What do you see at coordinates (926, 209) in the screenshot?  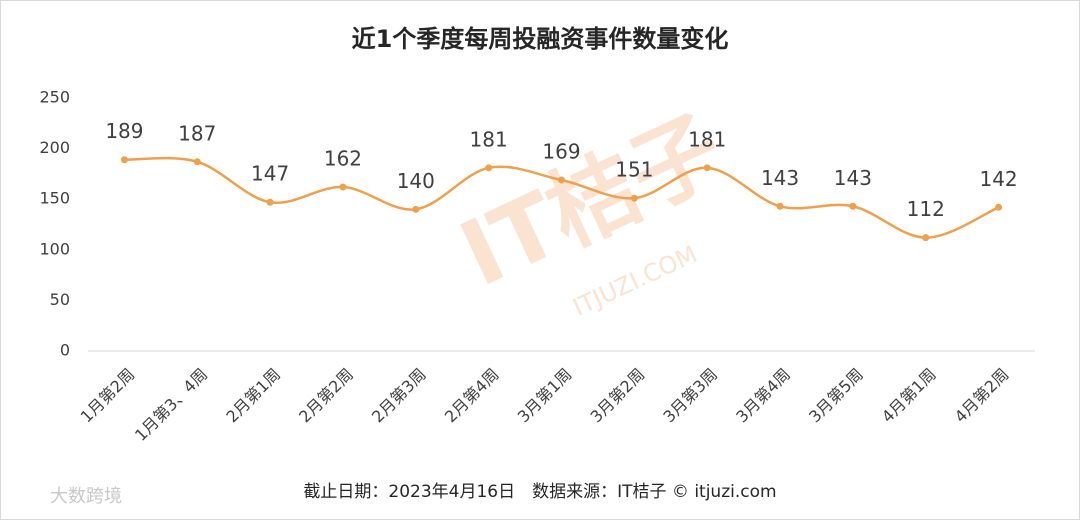 I see `data-label: 112` at bounding box center [926, 209].